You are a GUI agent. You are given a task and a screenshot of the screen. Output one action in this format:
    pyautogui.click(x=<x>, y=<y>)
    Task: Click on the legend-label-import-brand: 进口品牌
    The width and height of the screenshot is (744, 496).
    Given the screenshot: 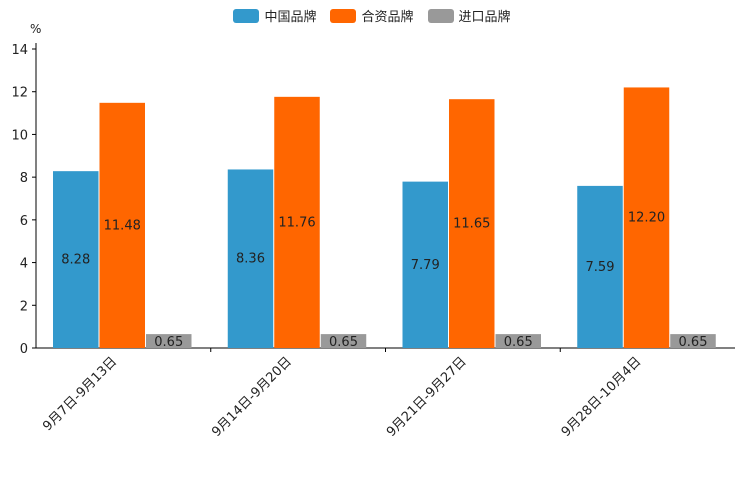 What is the action you would take?
    pyautogui.click(x=484, y=17)
    